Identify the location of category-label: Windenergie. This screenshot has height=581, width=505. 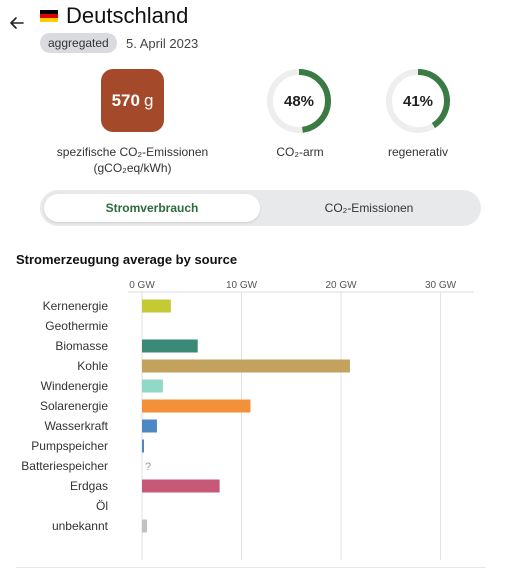
(75, 386).